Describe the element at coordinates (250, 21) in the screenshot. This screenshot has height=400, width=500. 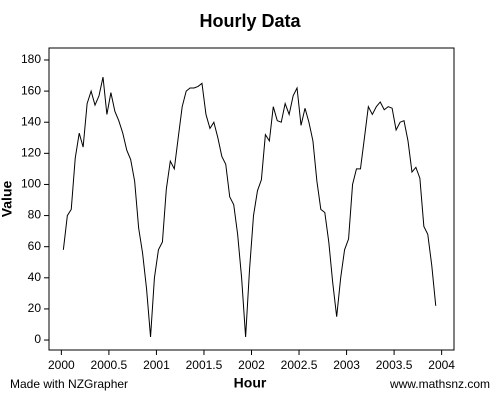
I see `chart-title: Hourly Data` at that location.